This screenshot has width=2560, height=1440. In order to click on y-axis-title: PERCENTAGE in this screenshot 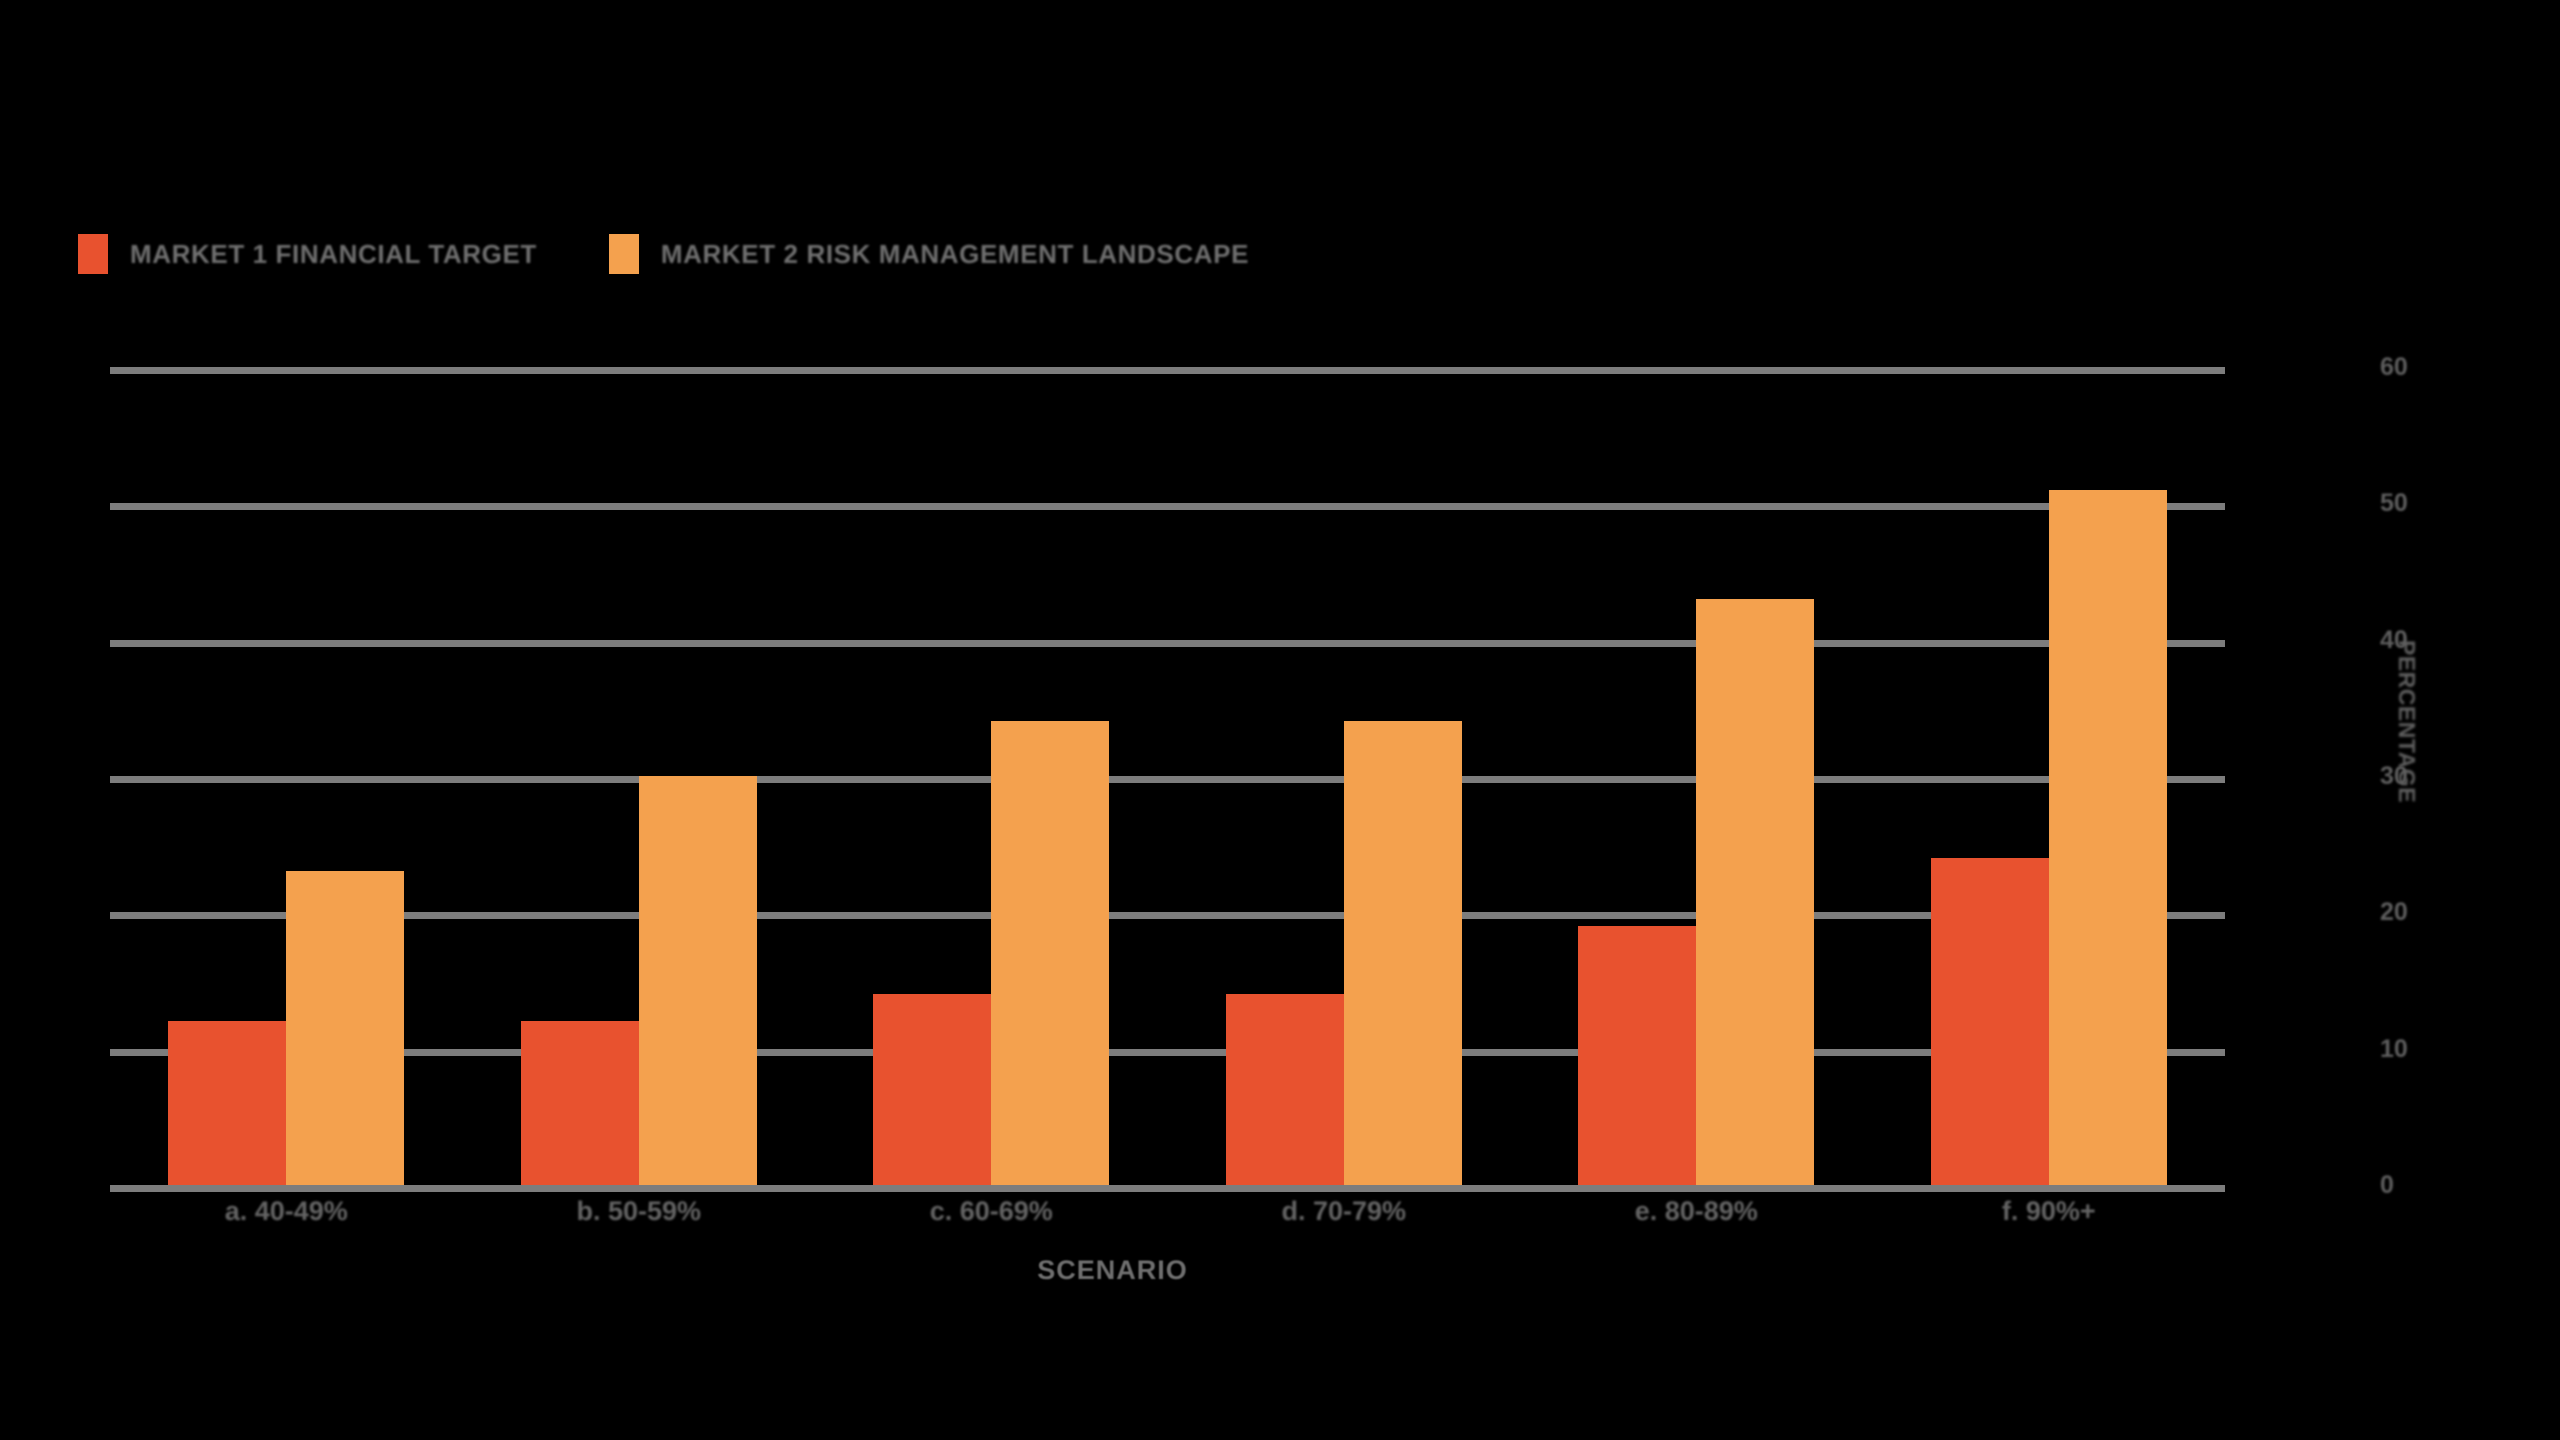, I will do `click(2407, 722)`.